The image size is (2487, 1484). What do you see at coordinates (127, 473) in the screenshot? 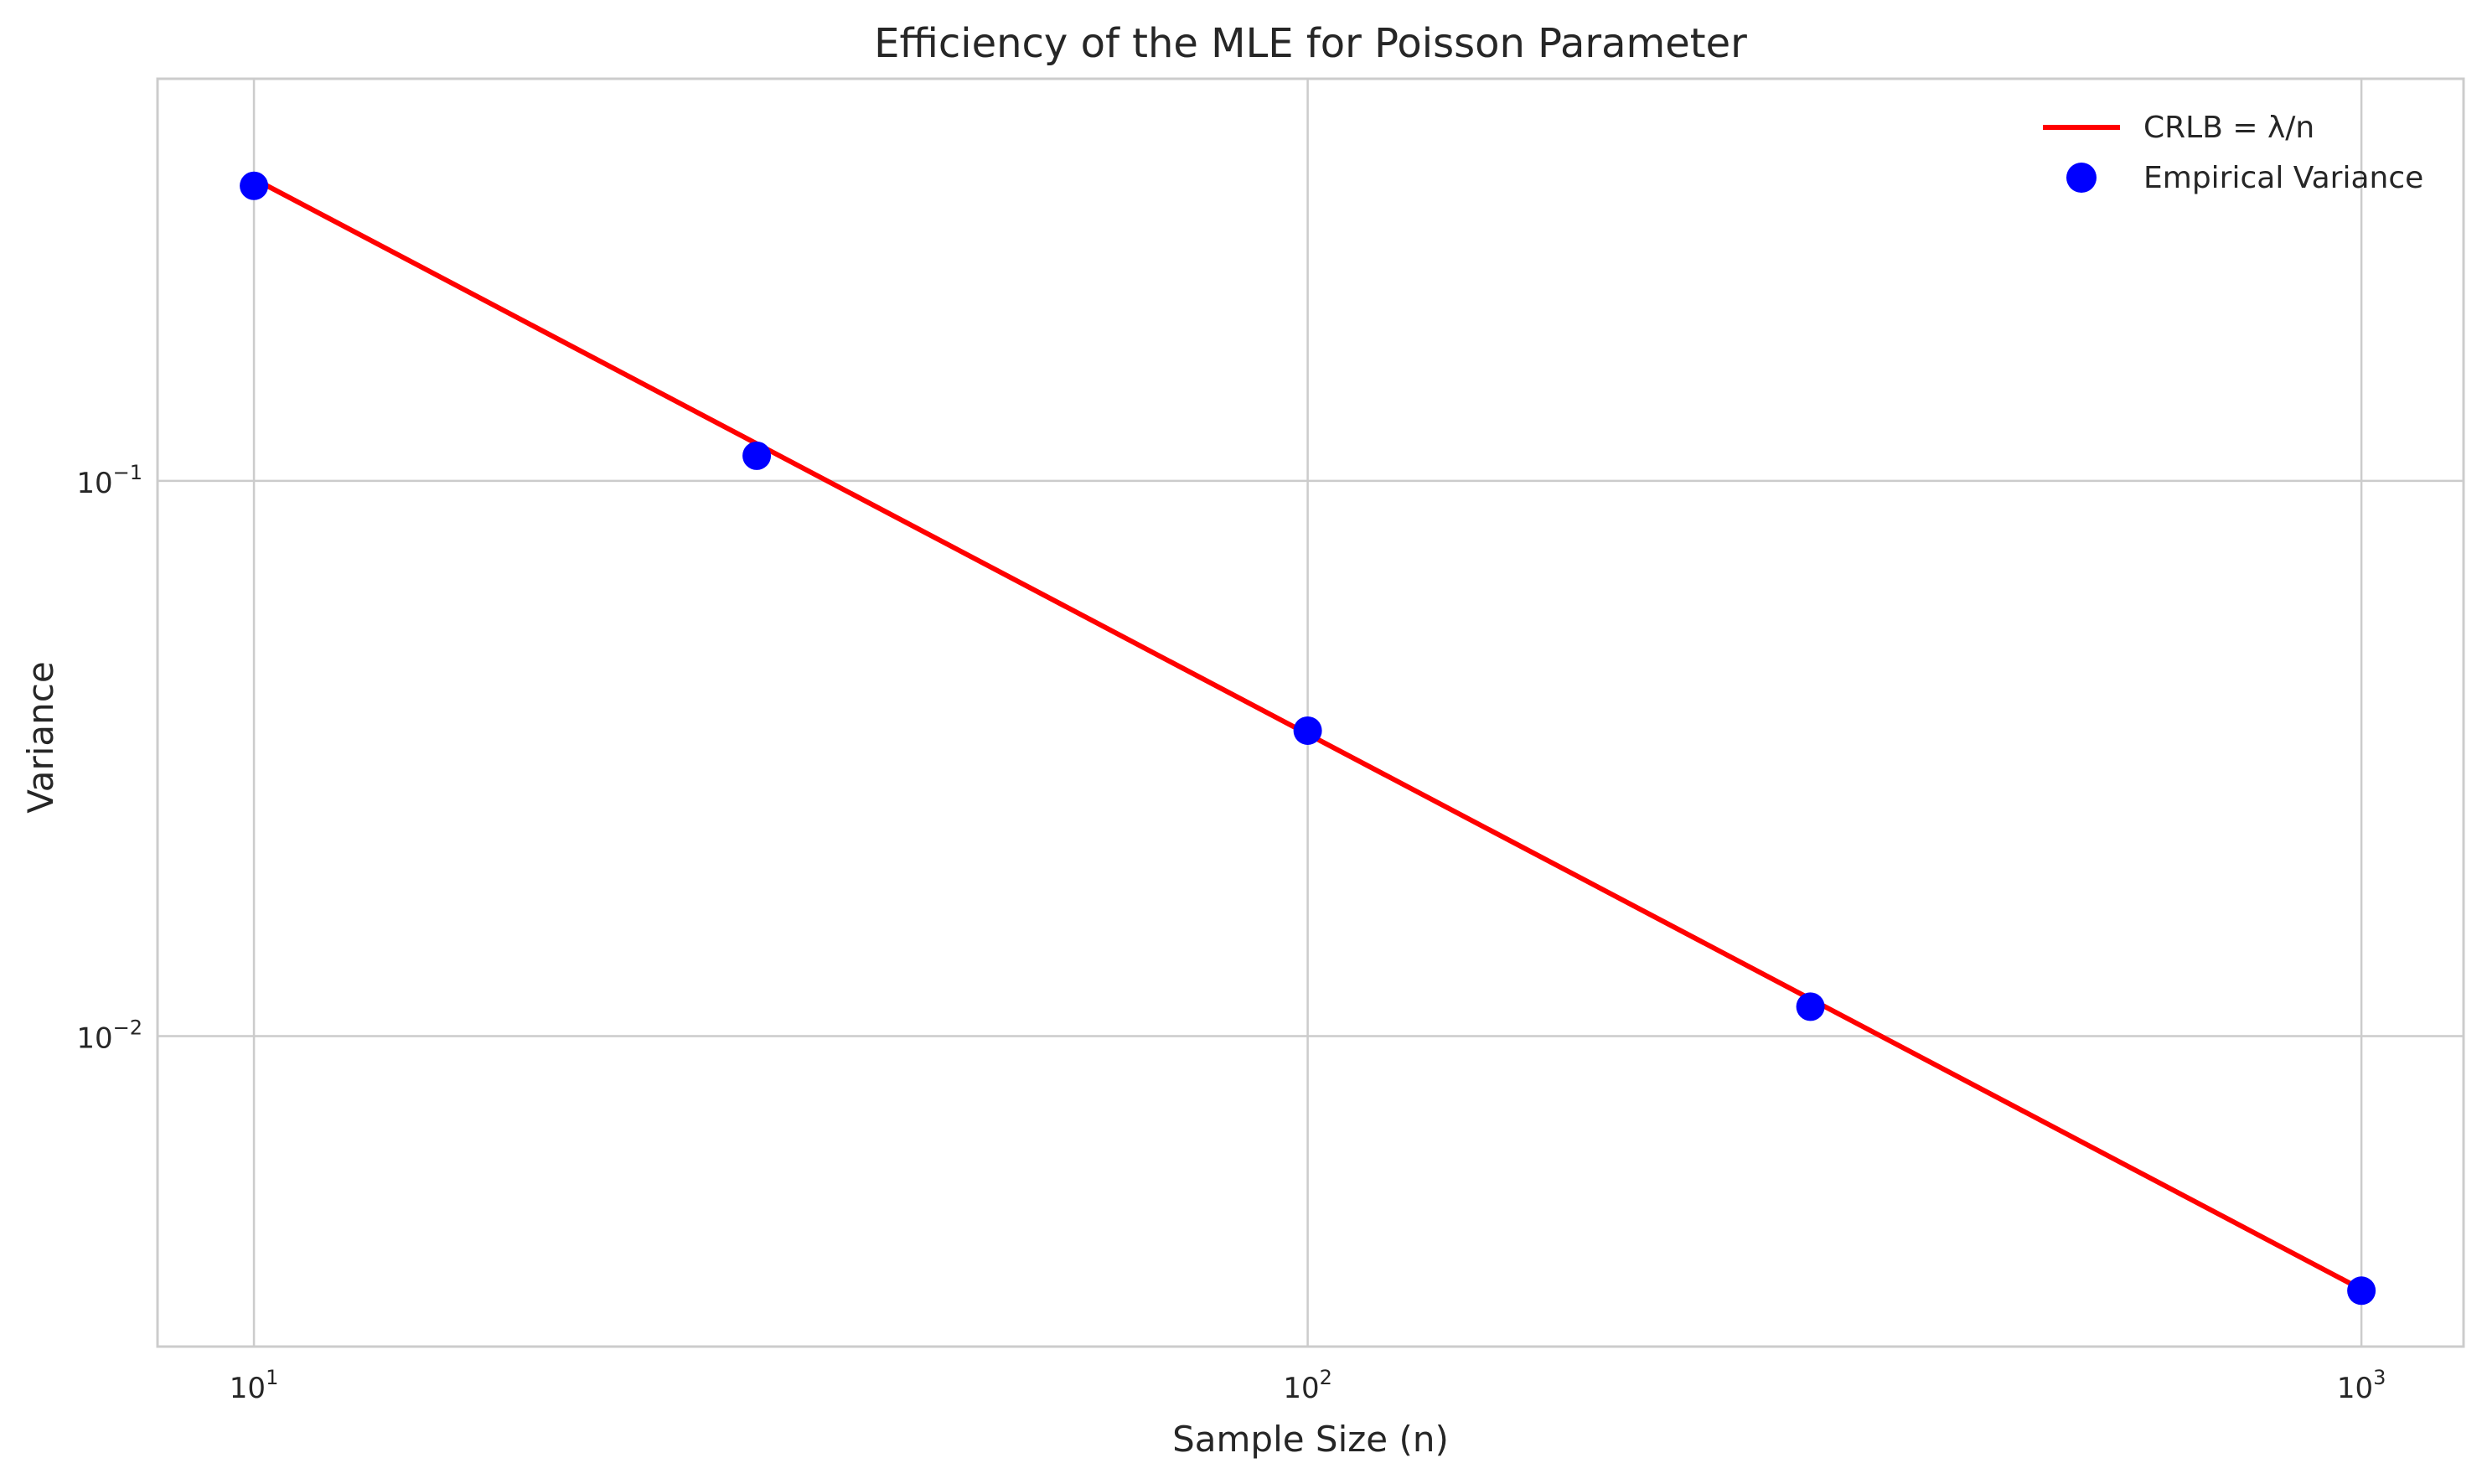
I see `y-tick-exponent: −1` at bounding box center [127, 473].